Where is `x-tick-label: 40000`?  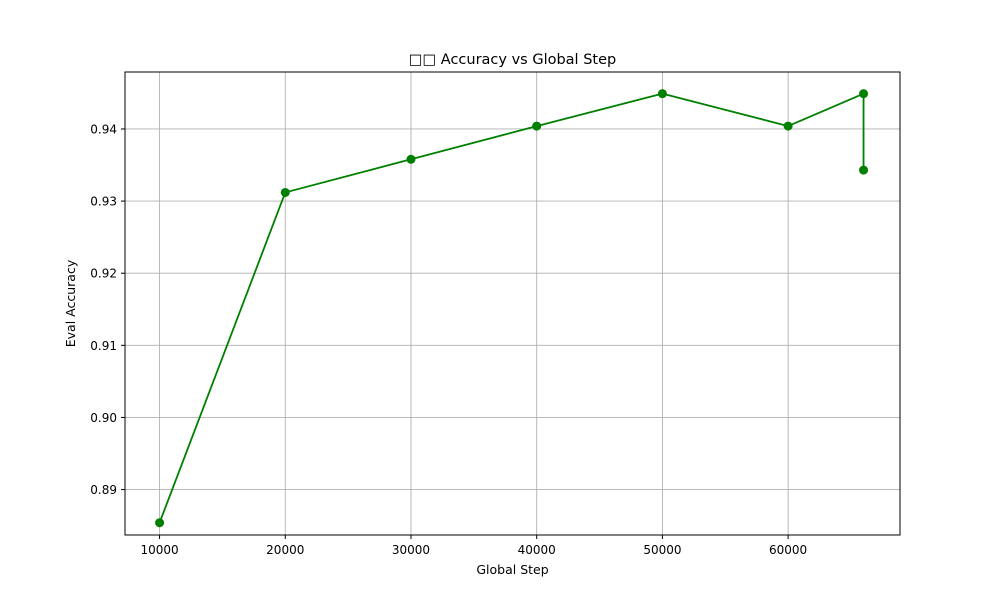 x-tick-label: 40000 is located at coordinates (537, 550).